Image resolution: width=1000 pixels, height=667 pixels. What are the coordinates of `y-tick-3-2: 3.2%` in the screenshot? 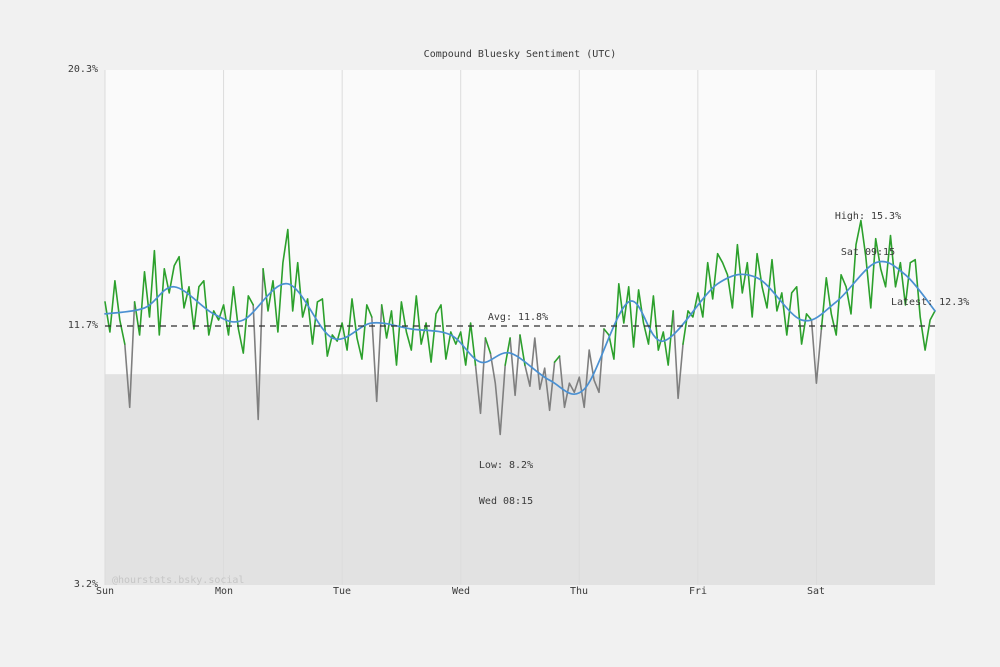 It's located at (85, 584).